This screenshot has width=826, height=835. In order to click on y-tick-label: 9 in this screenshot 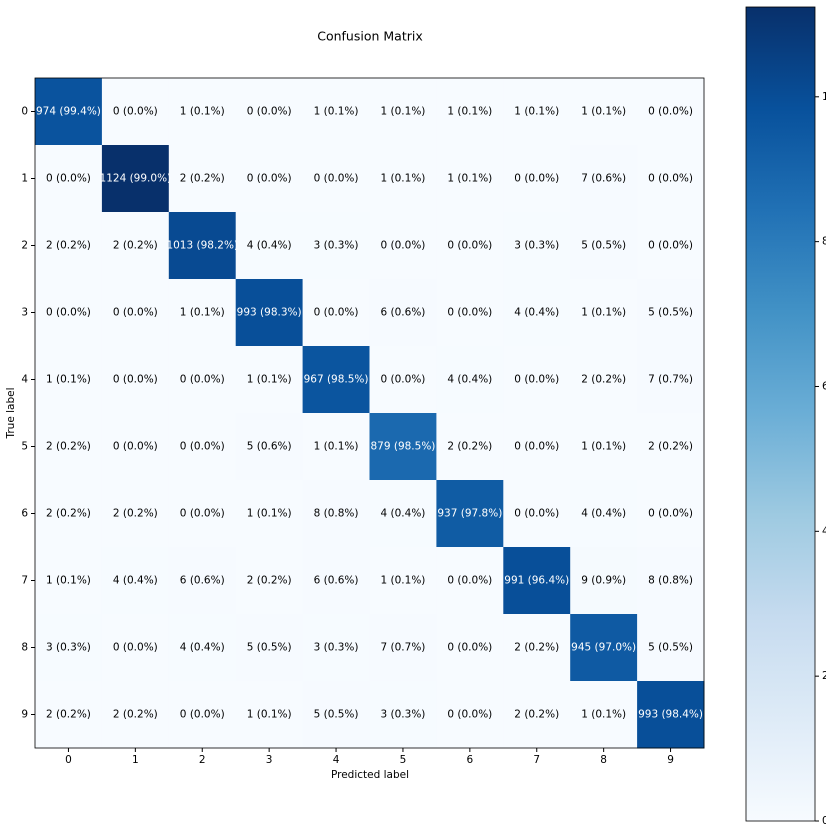, I will do `click(24, 715)`.